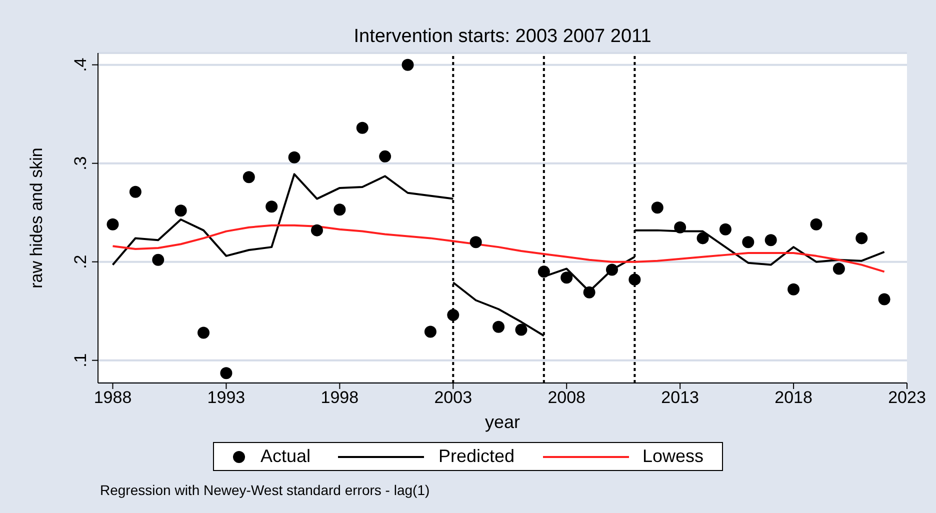 The width and height of the screenshot is (936, 513). Describe the element at coordinates (36, 218) in the screenshot. I see `y-axis-title: raw hides and skin` at that location.